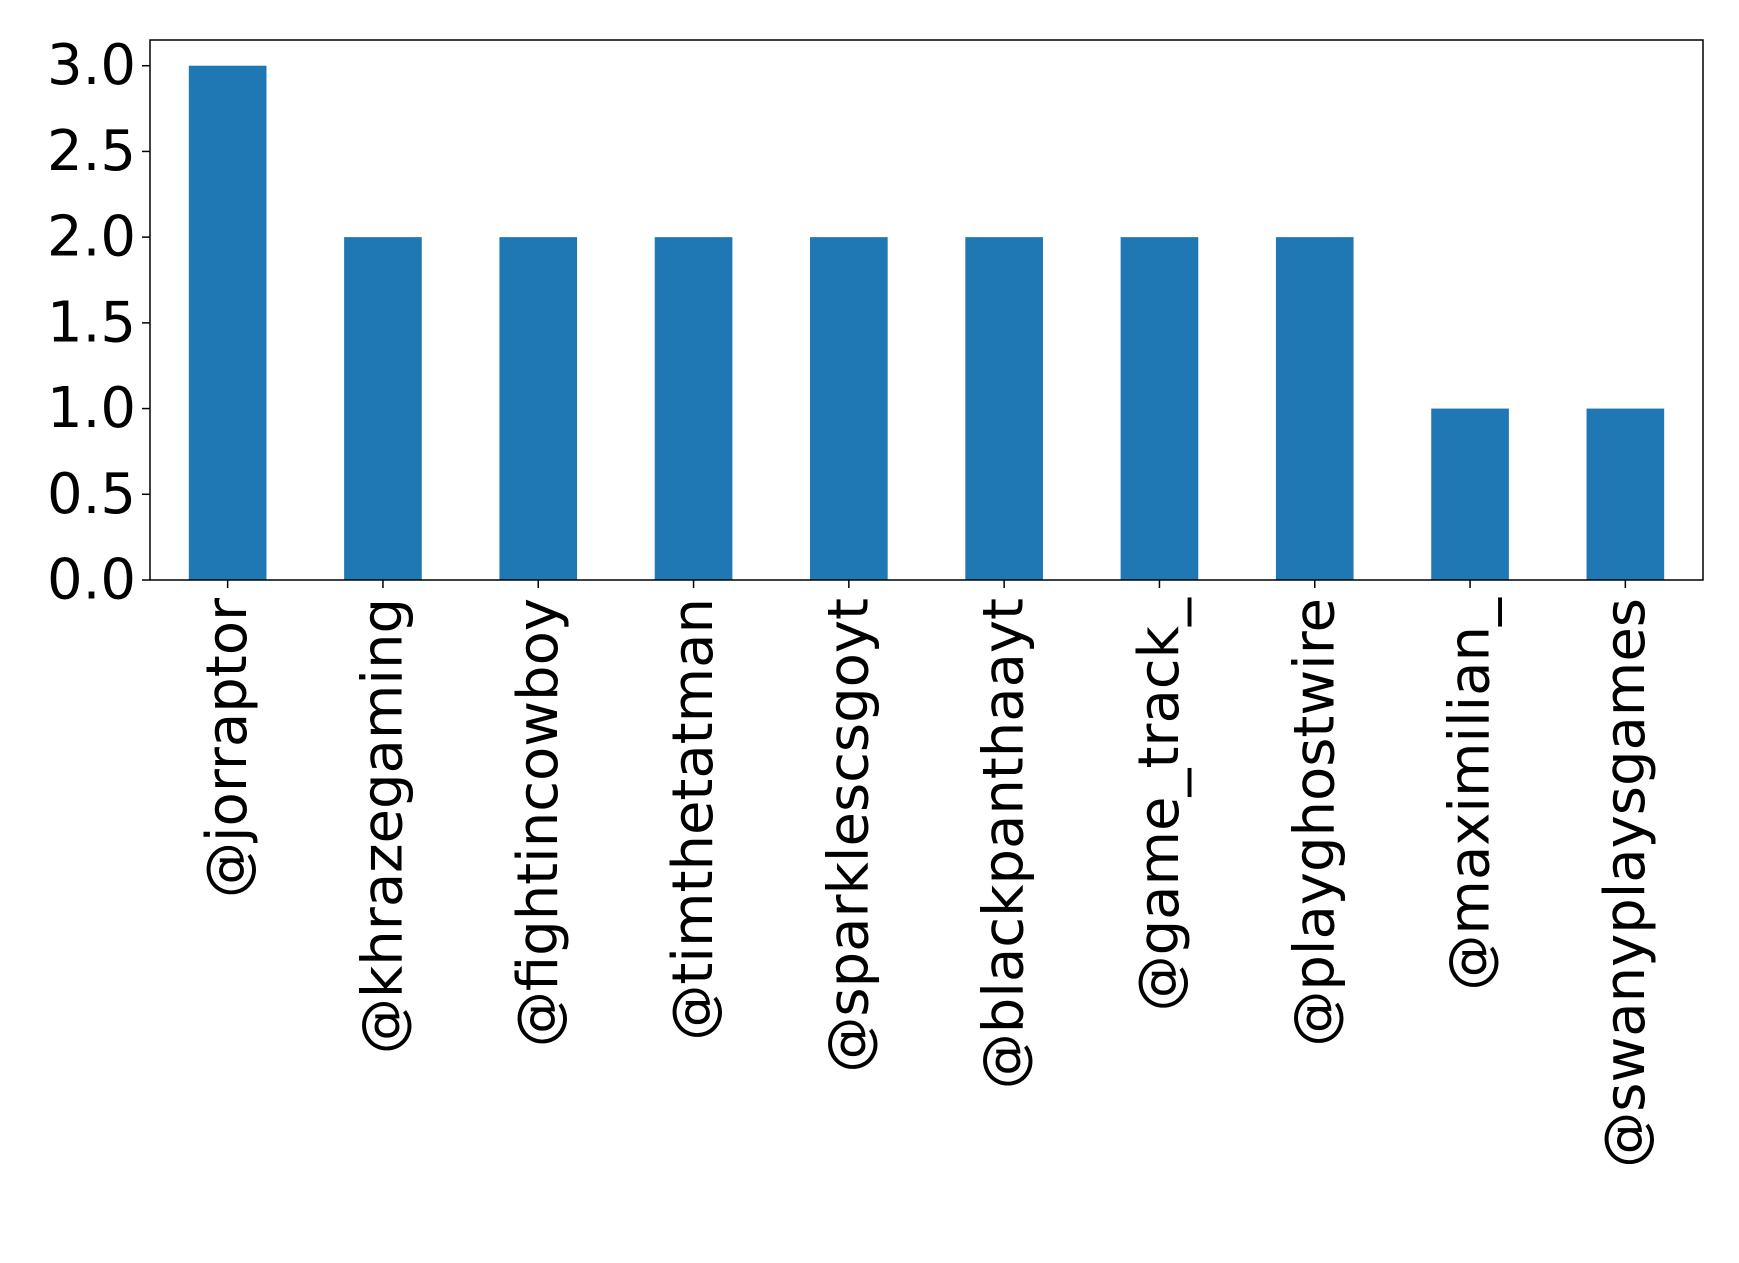  Describe the element at coordinates (538, 822) in the screenshot. I see `x-tick-label-2: @fightincowboy` at that location.